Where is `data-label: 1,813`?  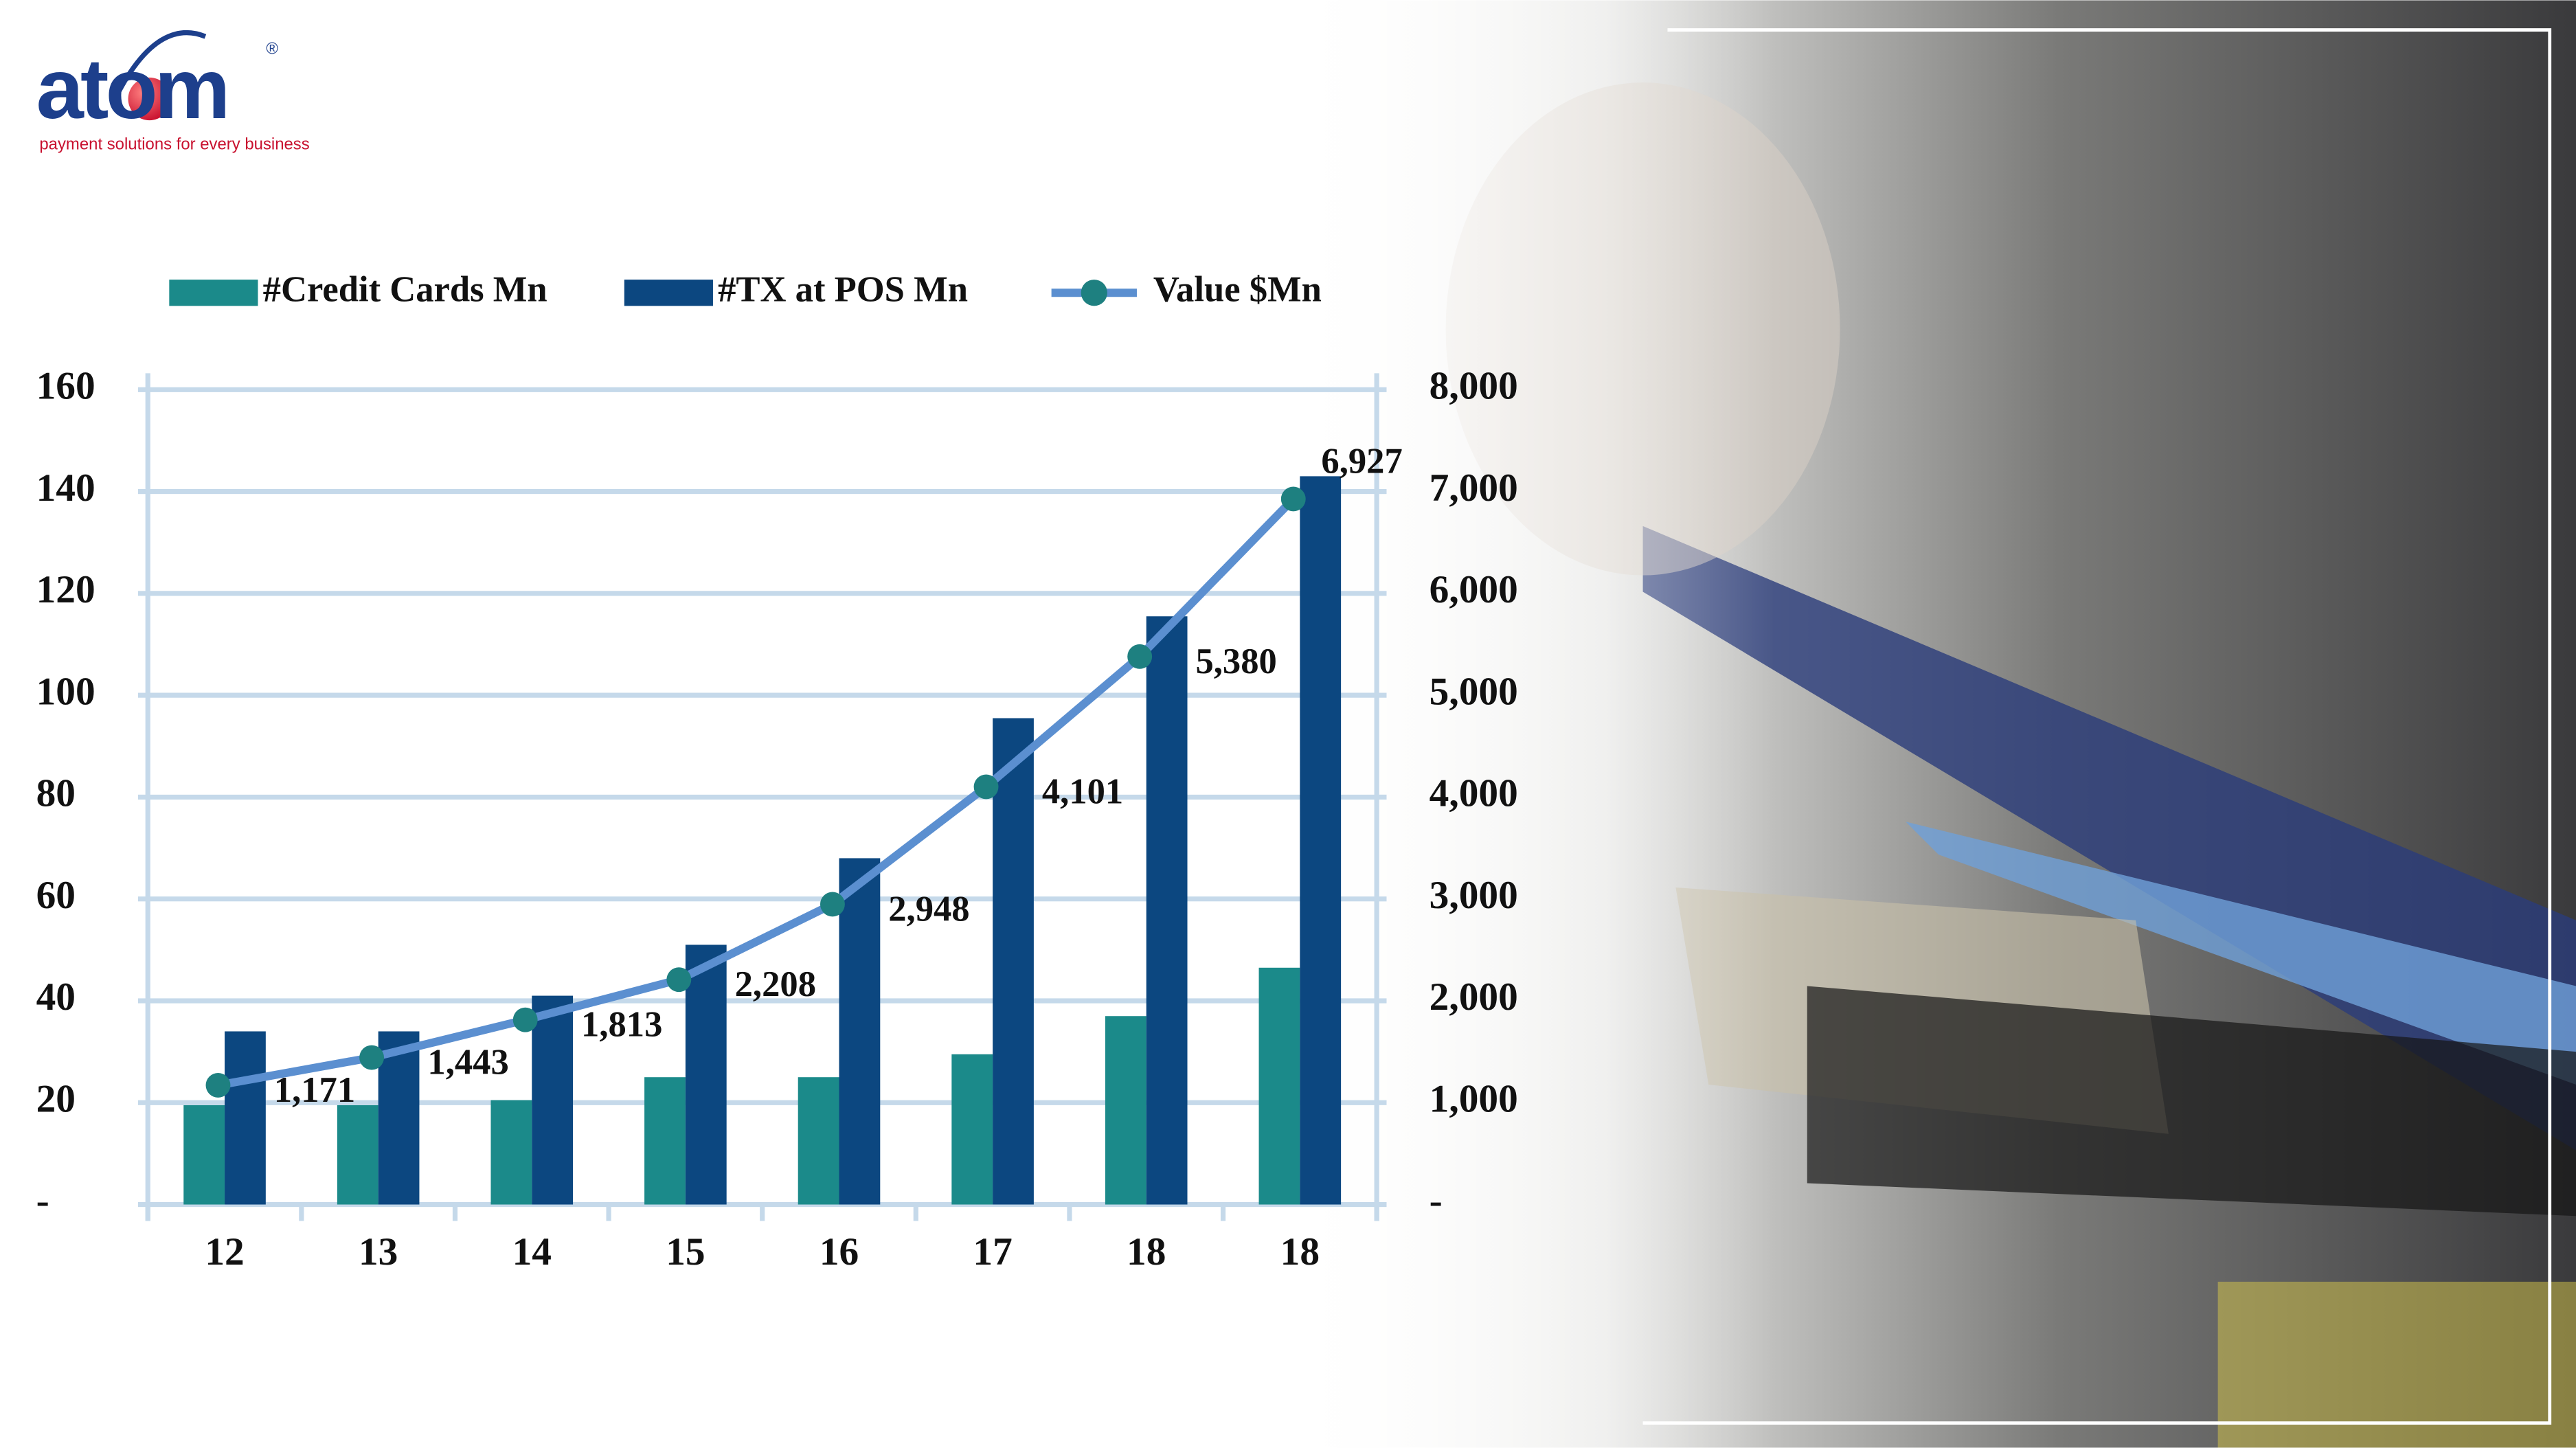 data-label: 1,813 is located at coordinates (621, 1025).